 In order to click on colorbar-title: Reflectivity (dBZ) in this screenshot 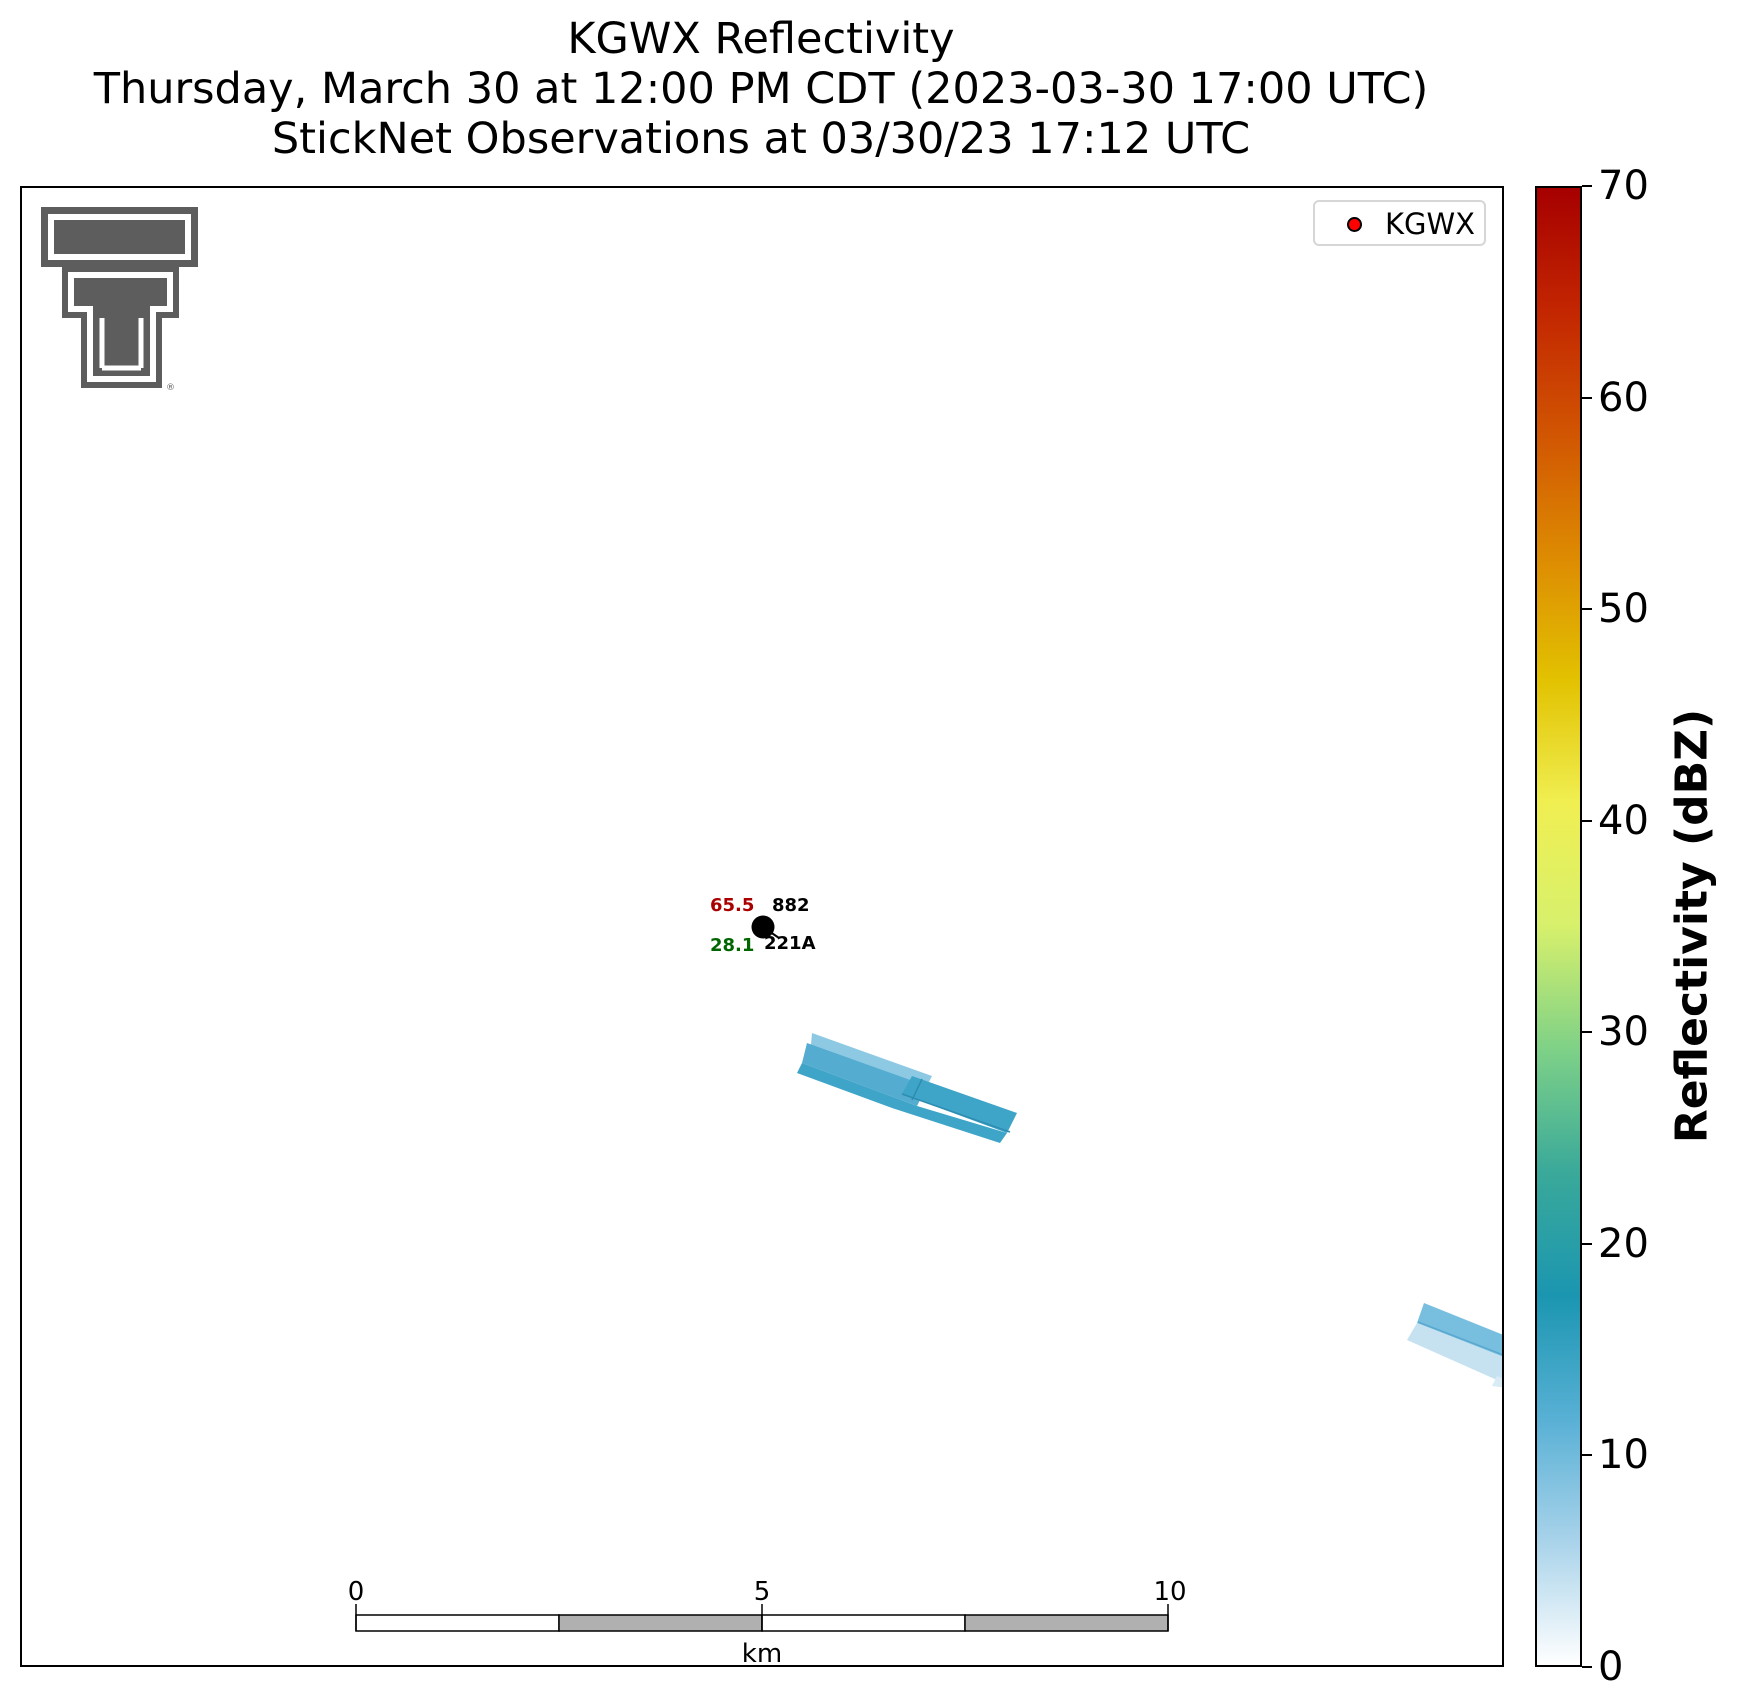, I will do `click(1692, 926)`.